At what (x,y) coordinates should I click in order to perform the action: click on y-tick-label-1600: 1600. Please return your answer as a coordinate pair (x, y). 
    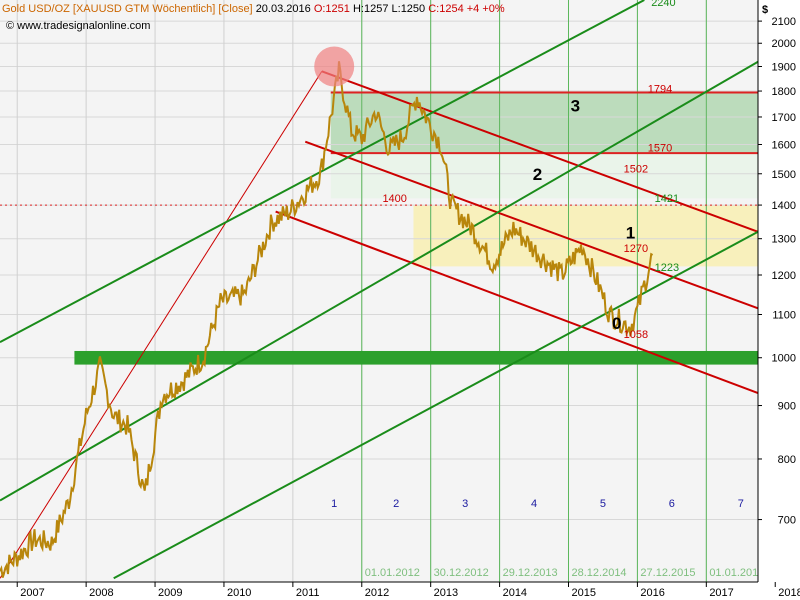
    Looking at the image, I should click on (784, 145).